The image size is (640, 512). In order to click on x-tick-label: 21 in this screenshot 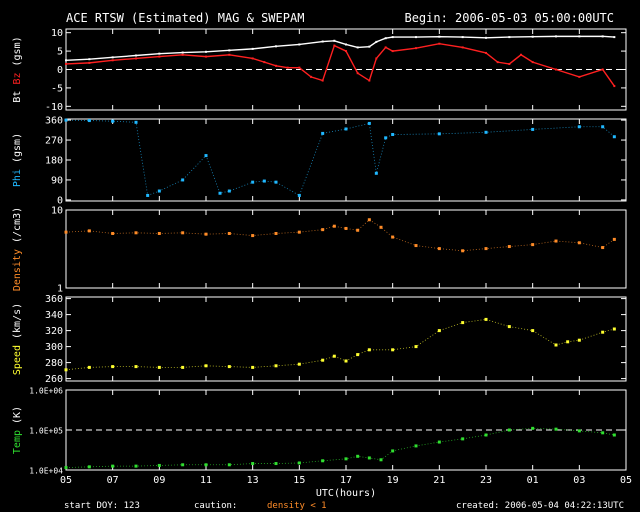, I will do `click(439, 480)`.